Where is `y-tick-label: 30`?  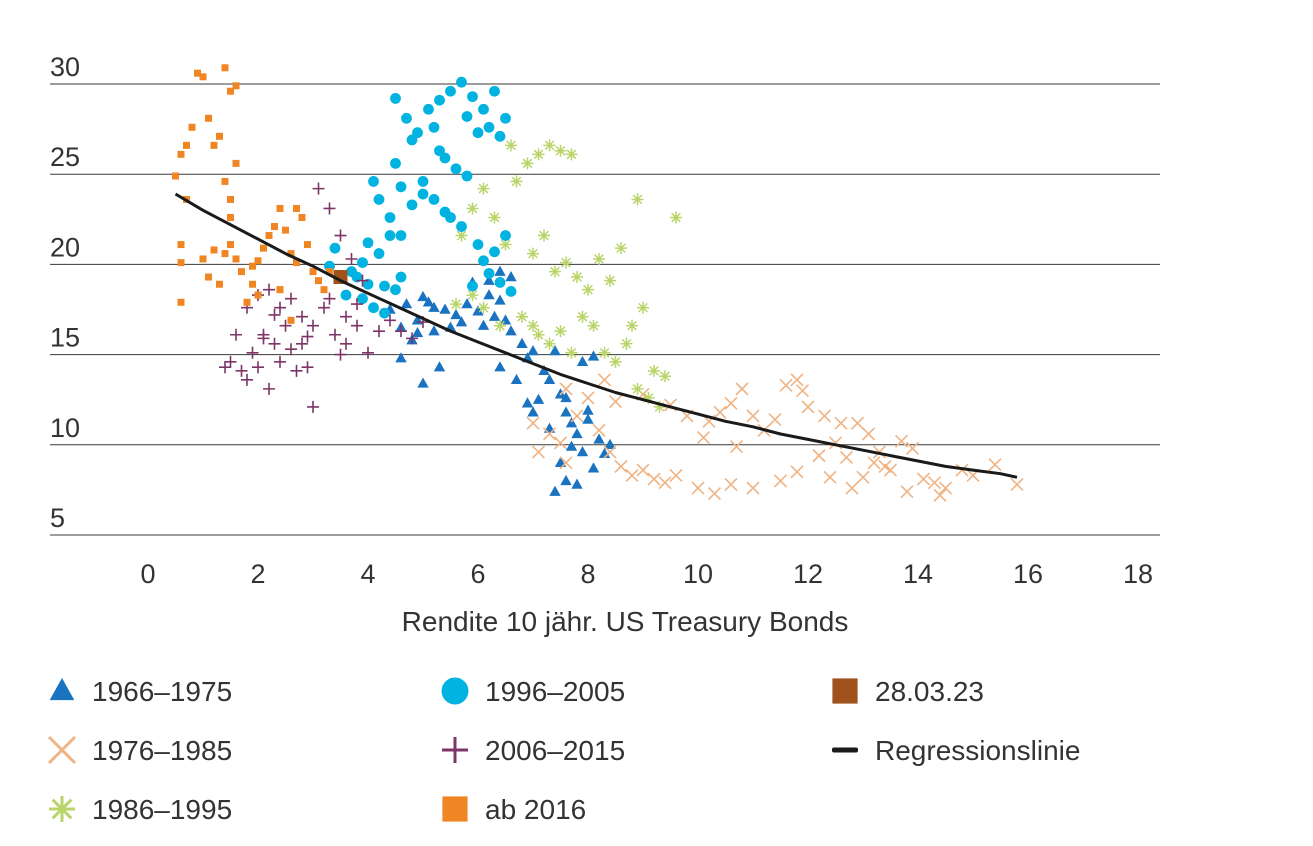 y-tick-label: 30 is located at coordinates (65, 67).